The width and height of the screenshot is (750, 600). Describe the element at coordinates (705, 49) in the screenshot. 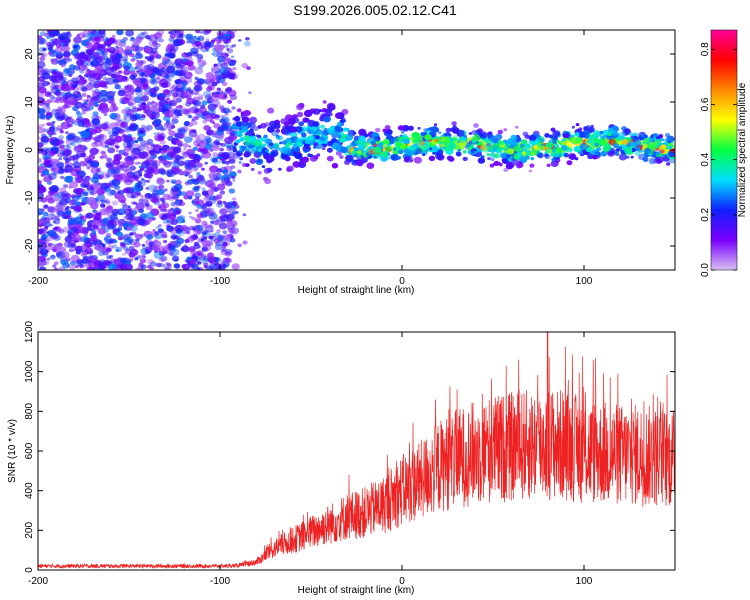

I see `colorbar-tick-label: 0.8` at that location.